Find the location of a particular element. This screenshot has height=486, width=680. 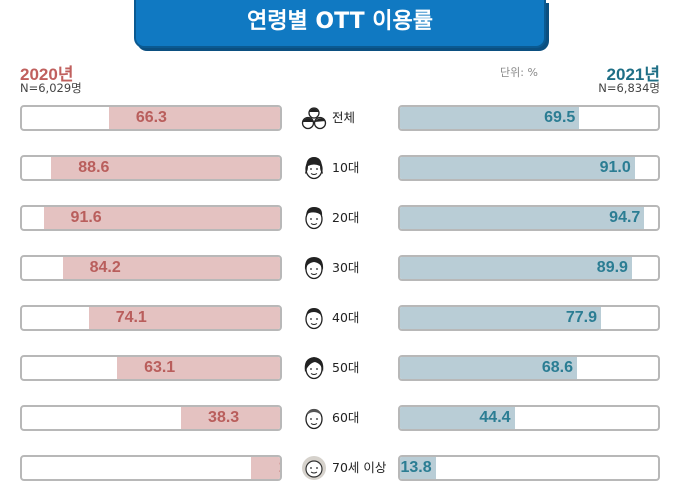

bar-track-2021: 77.9 is located at coordinates (529, 318).